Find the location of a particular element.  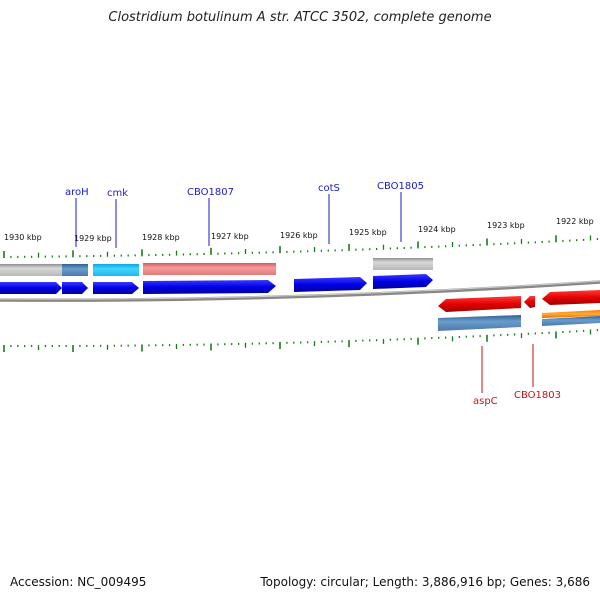

feature-bar-gray is located at coordinates (31, 270).